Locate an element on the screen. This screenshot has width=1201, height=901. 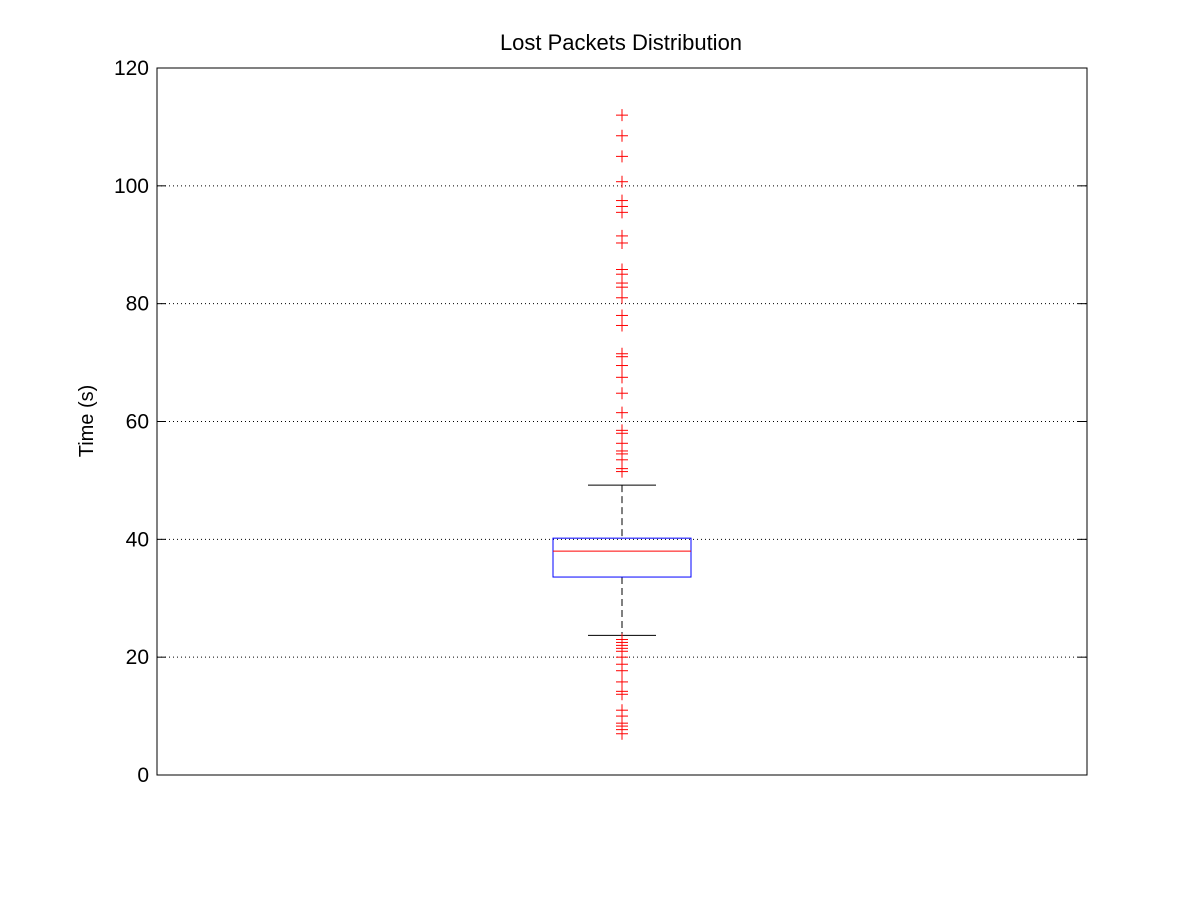
y-tick-label-60: 60 is located at coordinates (137, 422).